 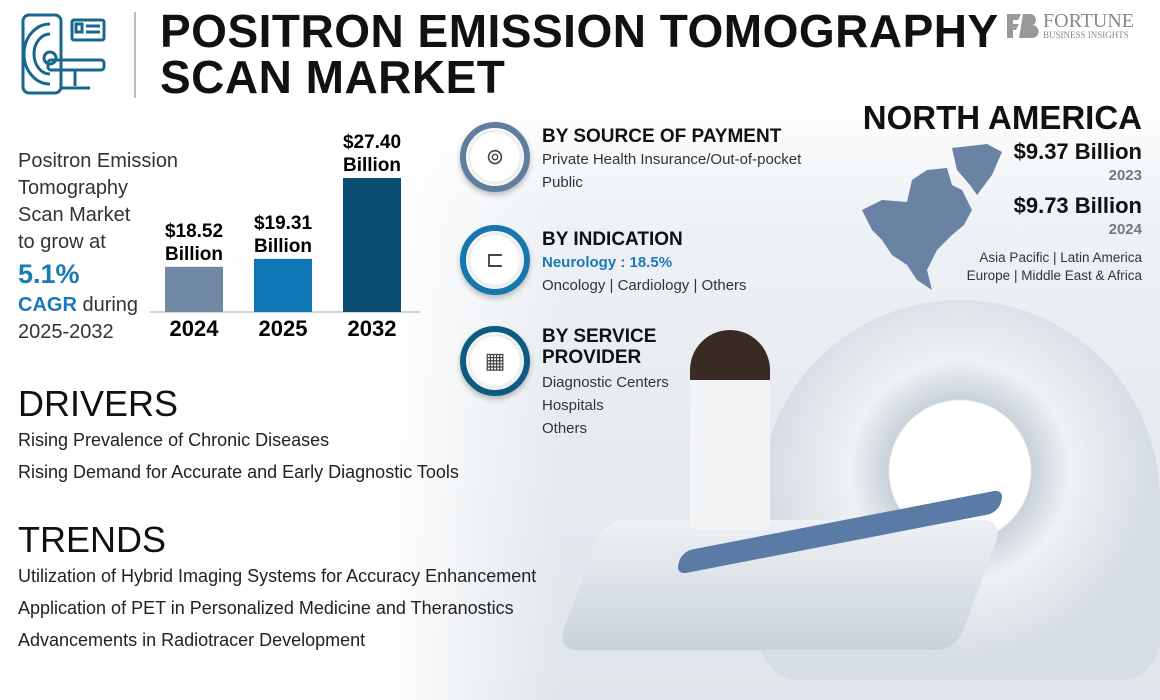 What do you see at coordinates (194, 289) in the screenshot?
I see `bar-2024` at bounding box center [194, 289].